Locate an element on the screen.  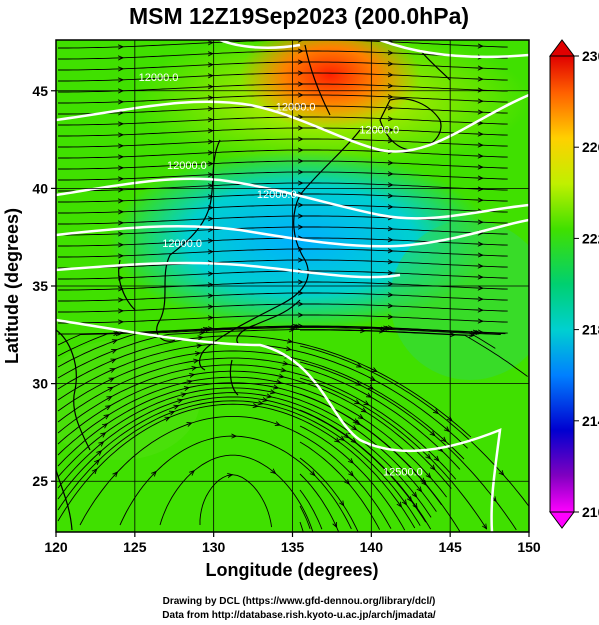
map-title: MSM 12Z19Sep2023 (200.0hPa) is located at coordinates (299, 16).